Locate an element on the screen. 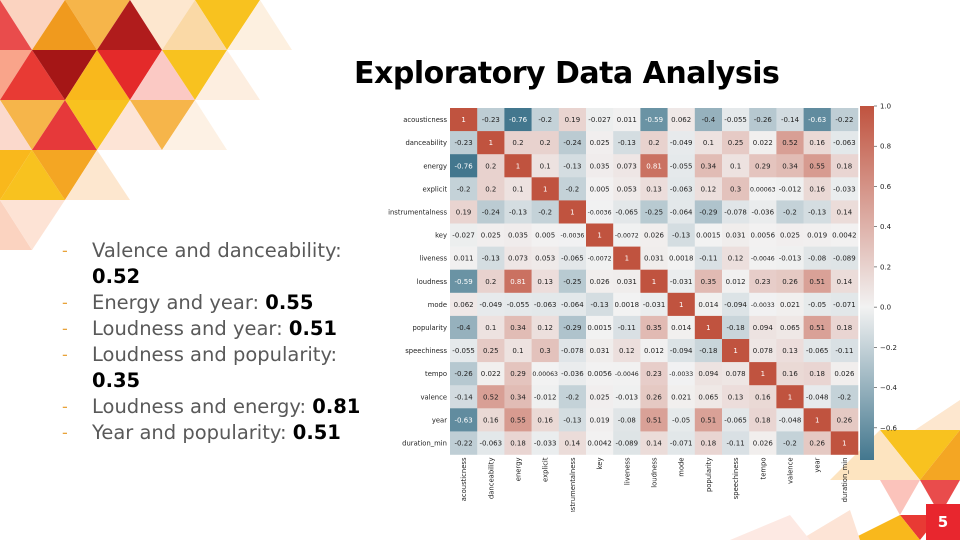  bullet-item: - Valence and danceability: 0.52 is located at coordinates (212, 264).